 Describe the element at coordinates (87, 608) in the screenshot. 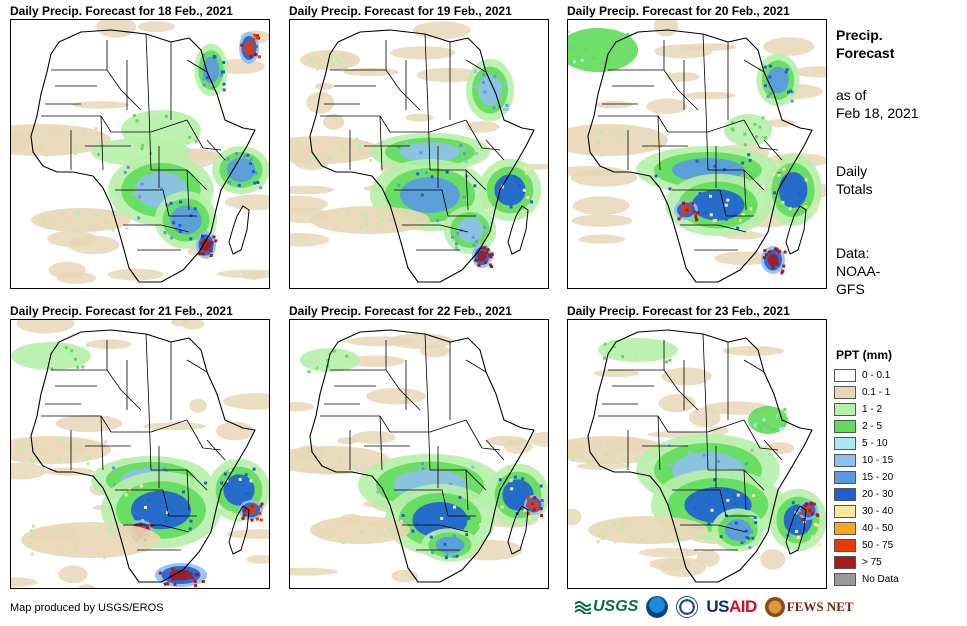

I see `map-credit: Map produced by USGS/EROS` at that location.